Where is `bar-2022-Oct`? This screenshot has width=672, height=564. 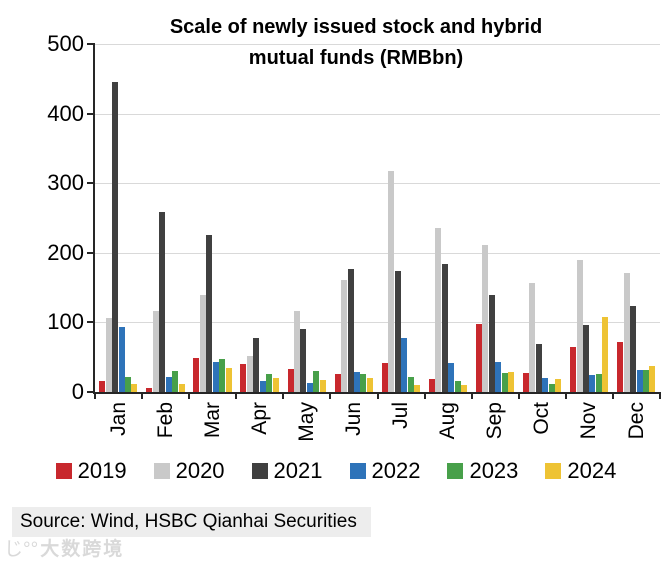 bar-2022-Oct is located at coordinates (545, 385).